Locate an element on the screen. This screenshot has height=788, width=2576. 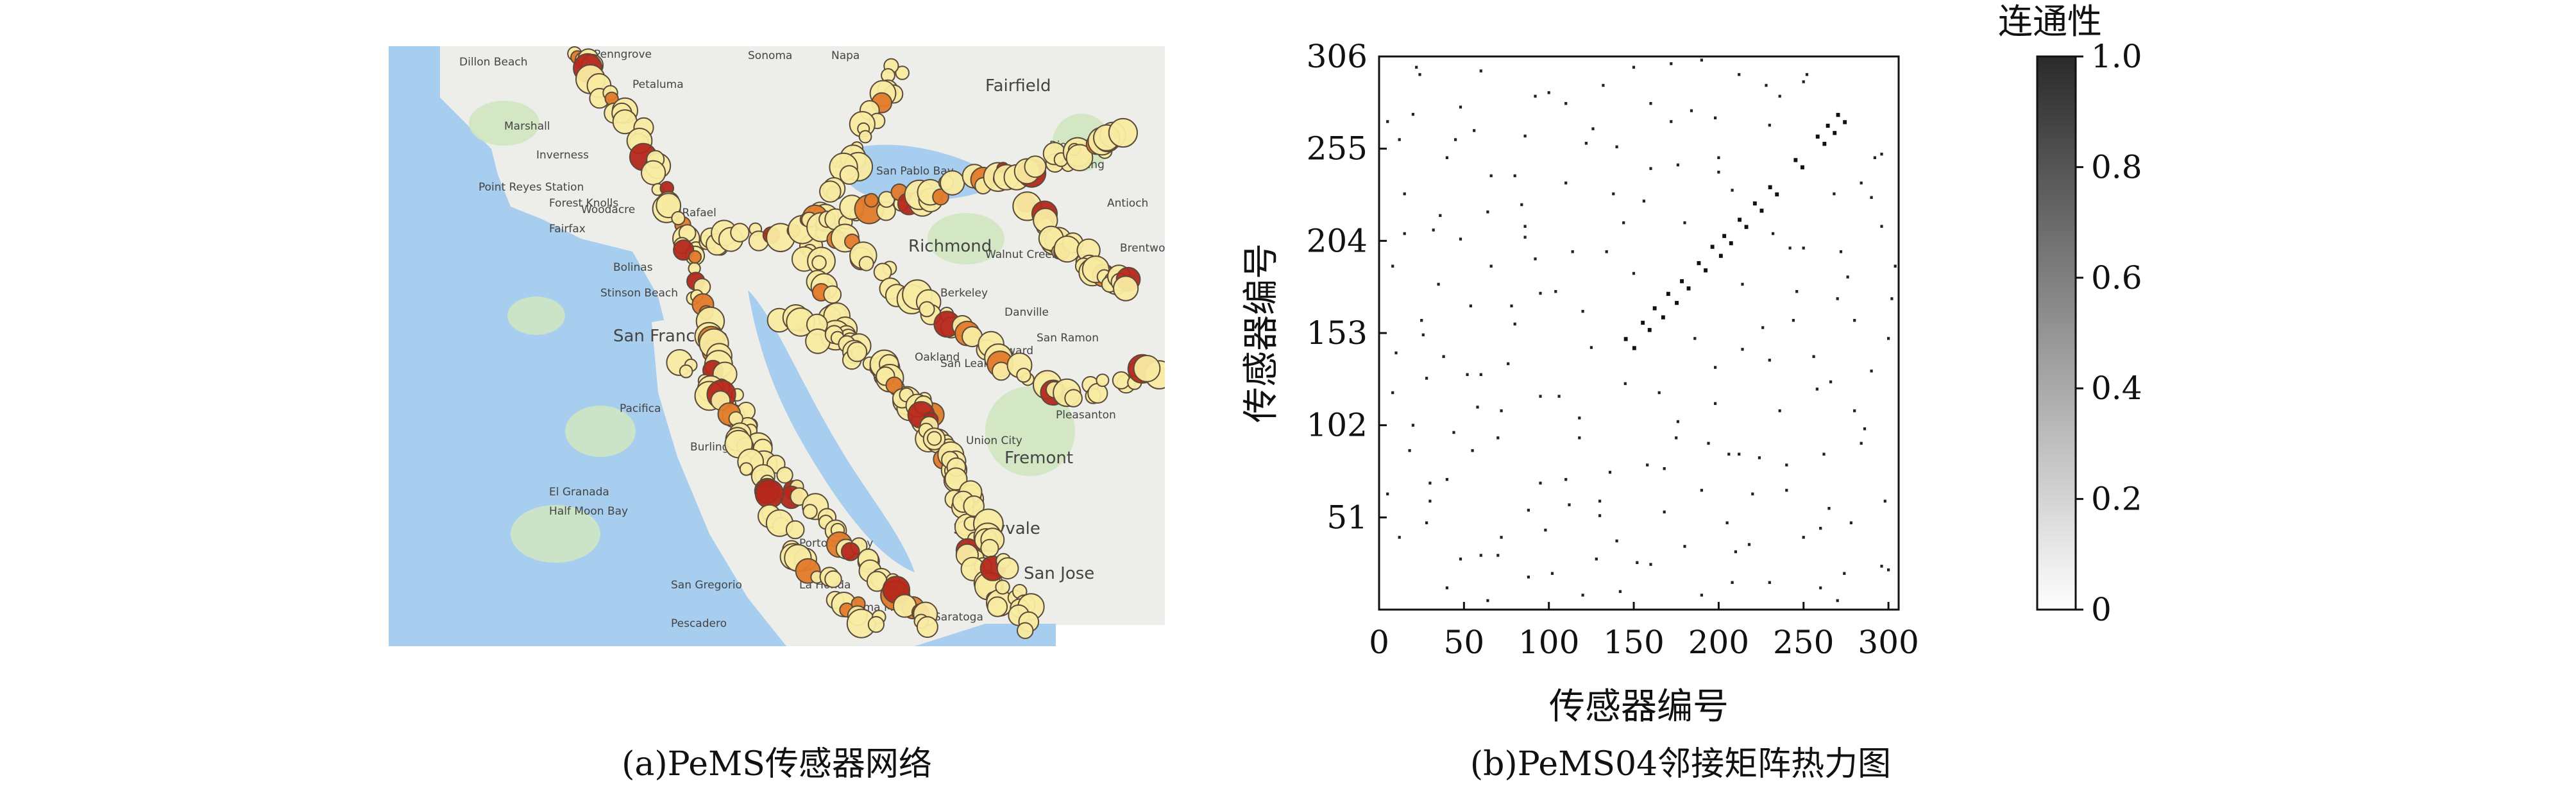
map-place-label: Antioch is located at coordinates (1127, 203).